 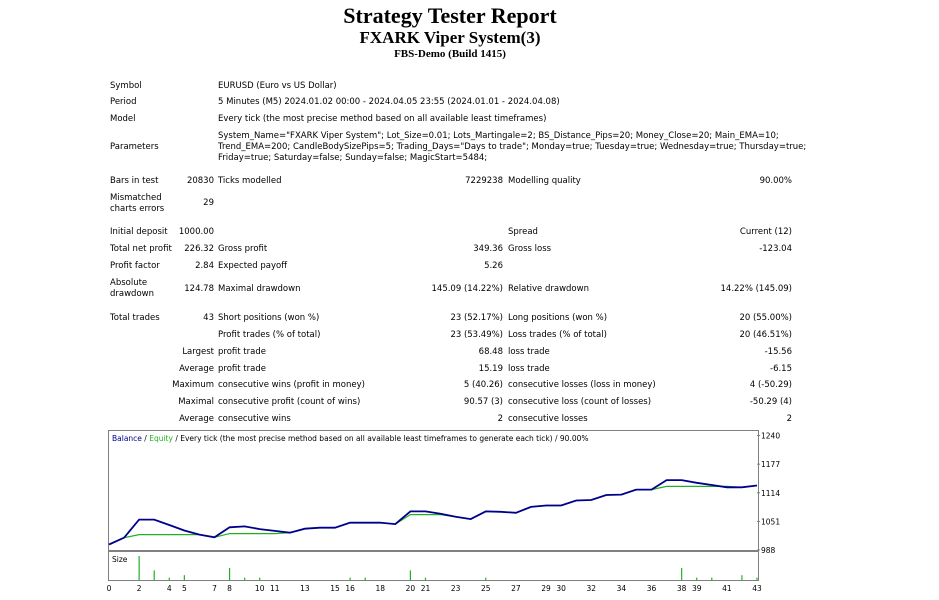 I want to click on x-tick-label: 41, so click(x=727, y=588).